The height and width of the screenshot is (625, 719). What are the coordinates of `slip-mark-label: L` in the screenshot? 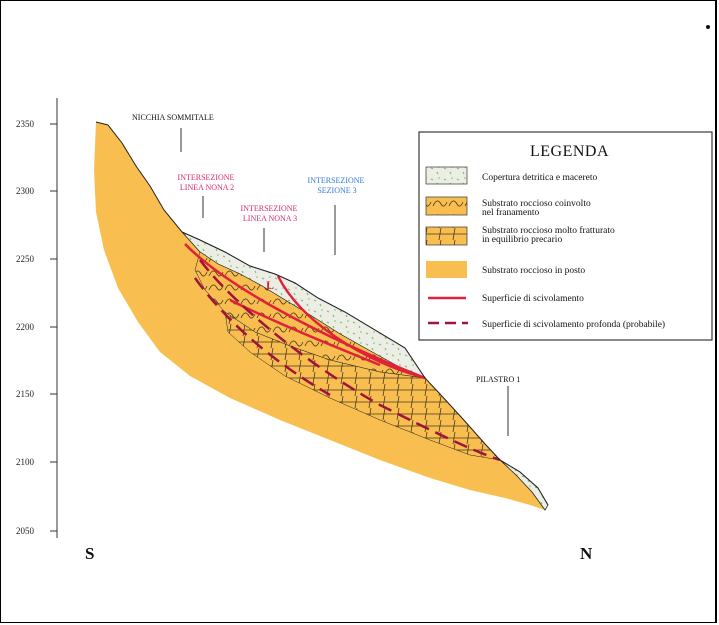 It's located at (270, 285).